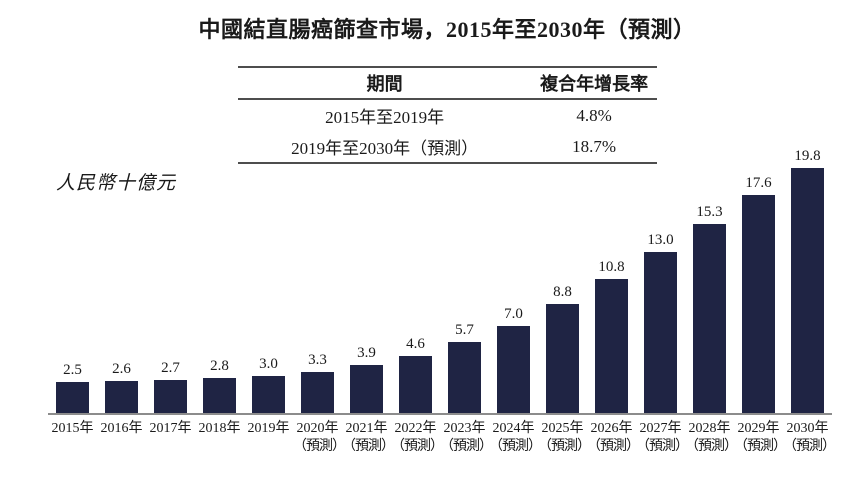 The width and height of the screenshot is (866, 481). What do you see at coordinates (594, 146) in the screenshot?
I see `cagr-row-rate: 18.7%` at bounding box center [594, 146].